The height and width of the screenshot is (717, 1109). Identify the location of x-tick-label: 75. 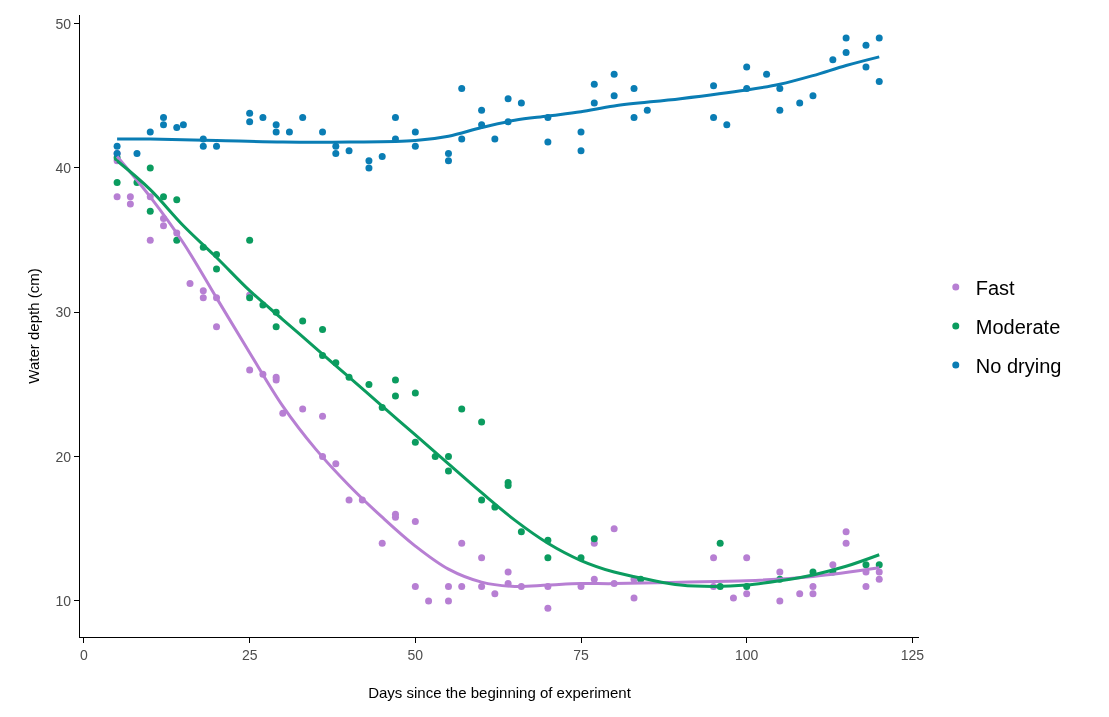
(581, 654).